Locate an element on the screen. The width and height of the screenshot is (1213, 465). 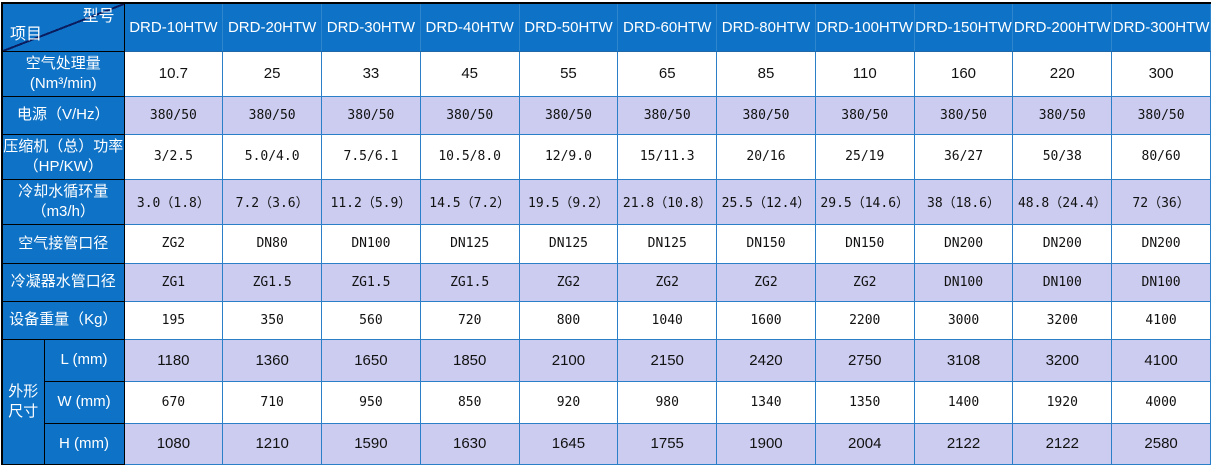
spec-cell: 2100 is located at coordinates (568, 360).